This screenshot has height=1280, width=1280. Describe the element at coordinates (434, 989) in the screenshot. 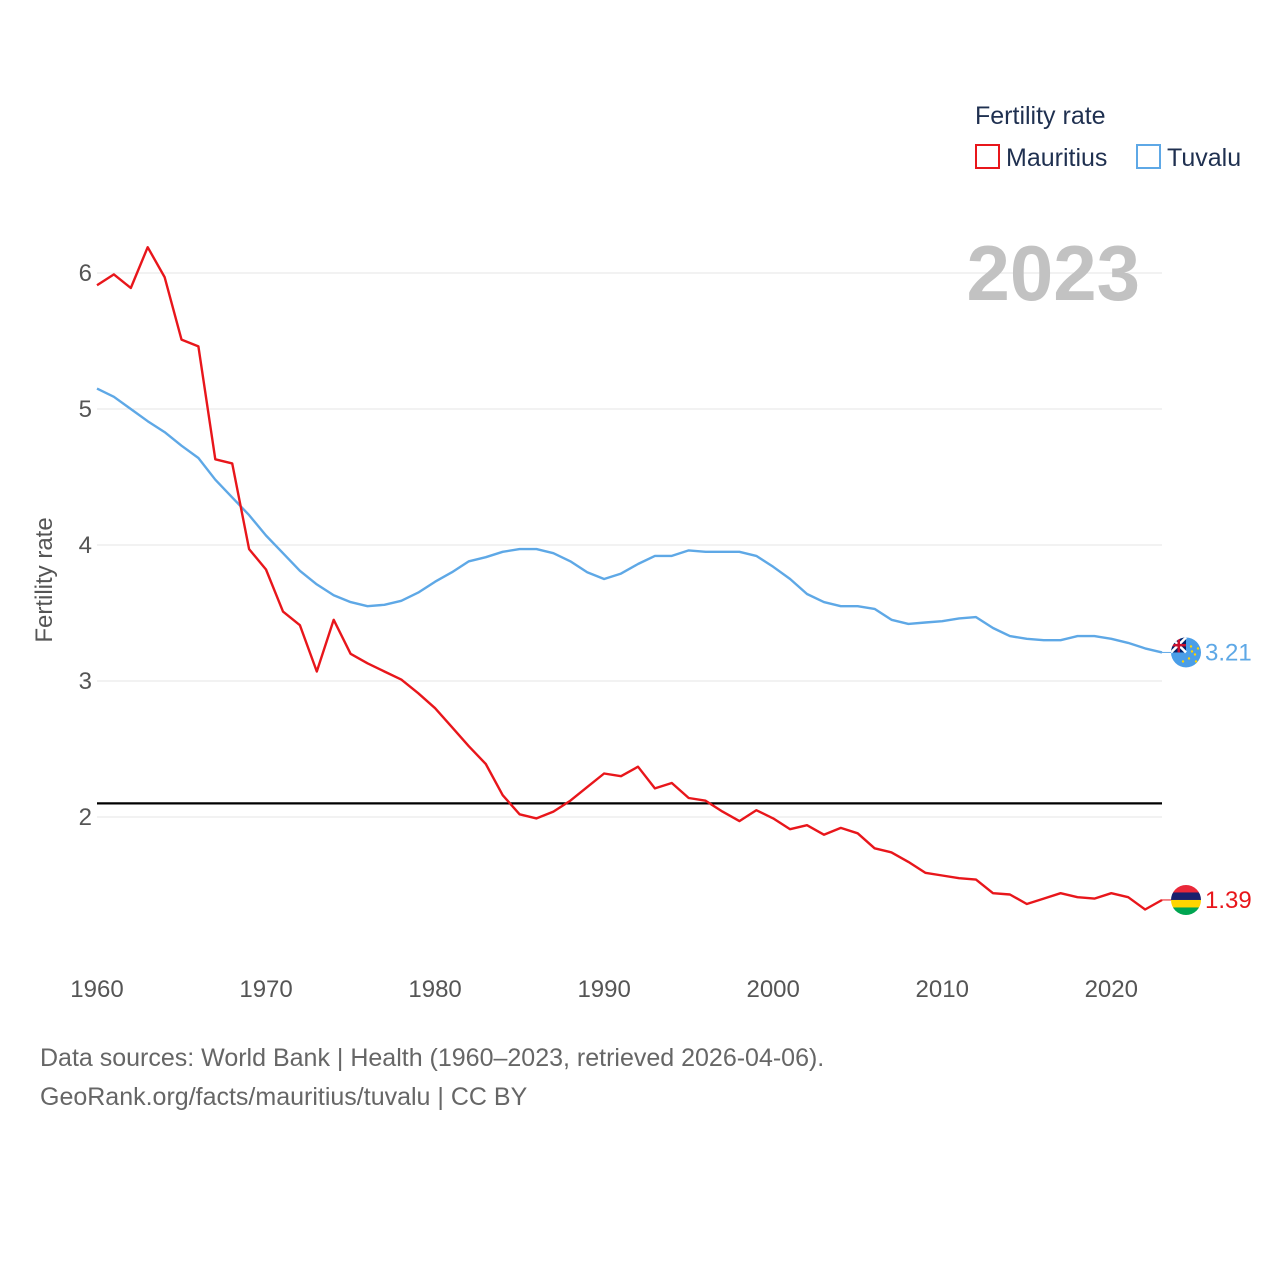

I see `x-tick-label: 1980` at that location.